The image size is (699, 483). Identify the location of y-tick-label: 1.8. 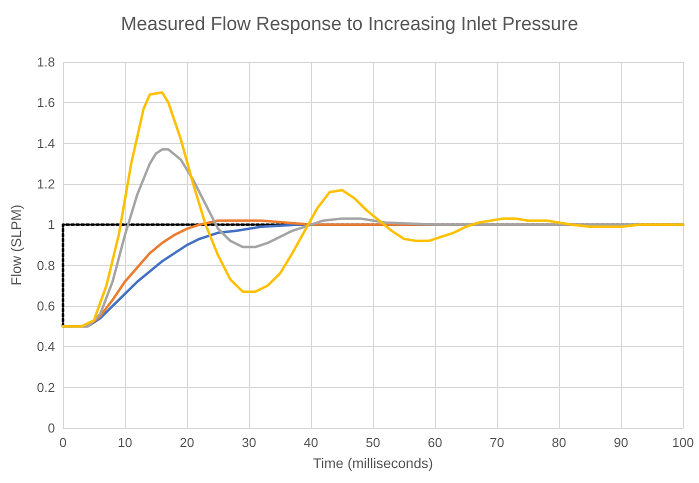
(45, 62).